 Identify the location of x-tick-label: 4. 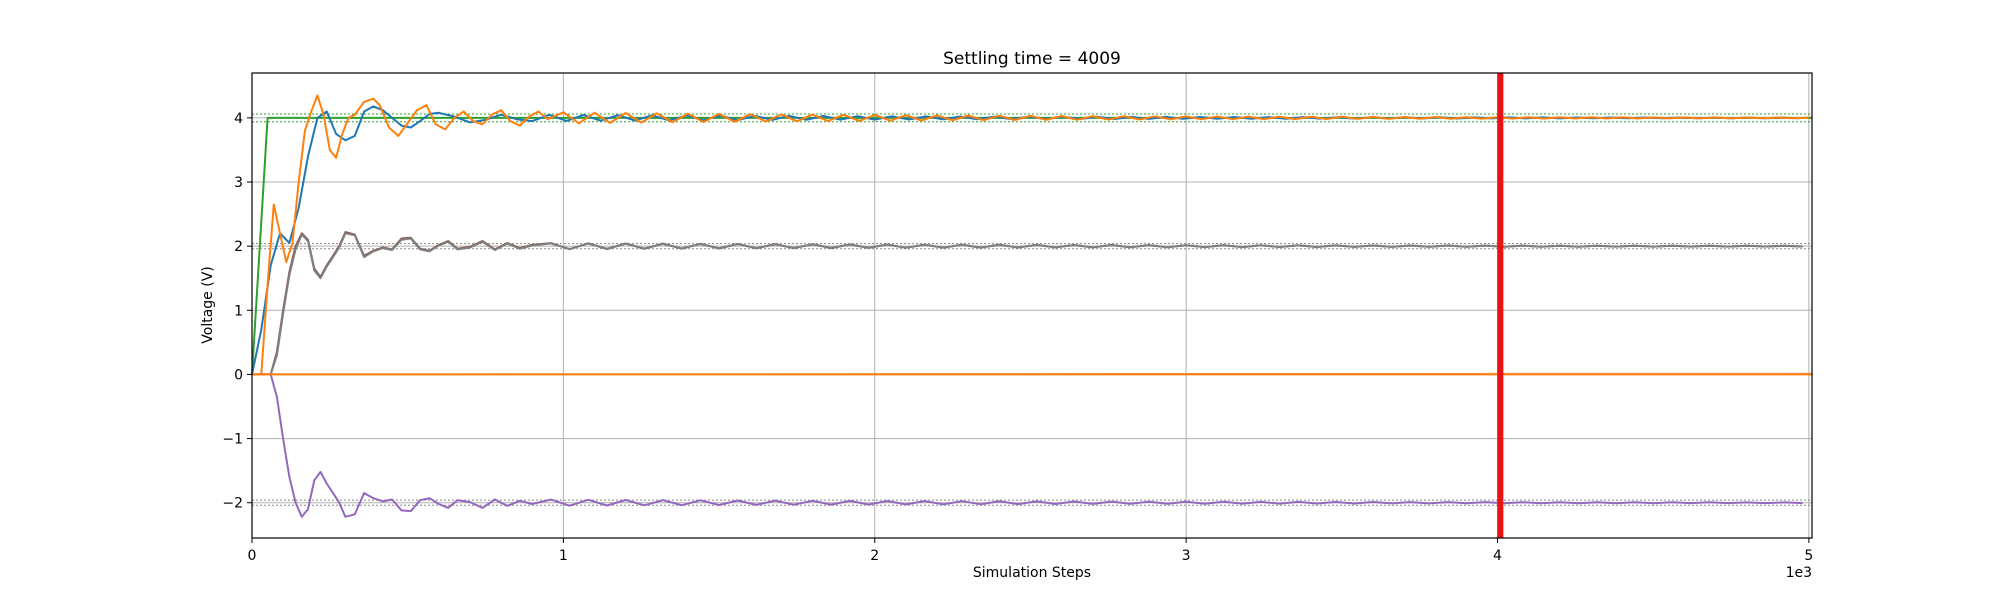
(1497, 556).